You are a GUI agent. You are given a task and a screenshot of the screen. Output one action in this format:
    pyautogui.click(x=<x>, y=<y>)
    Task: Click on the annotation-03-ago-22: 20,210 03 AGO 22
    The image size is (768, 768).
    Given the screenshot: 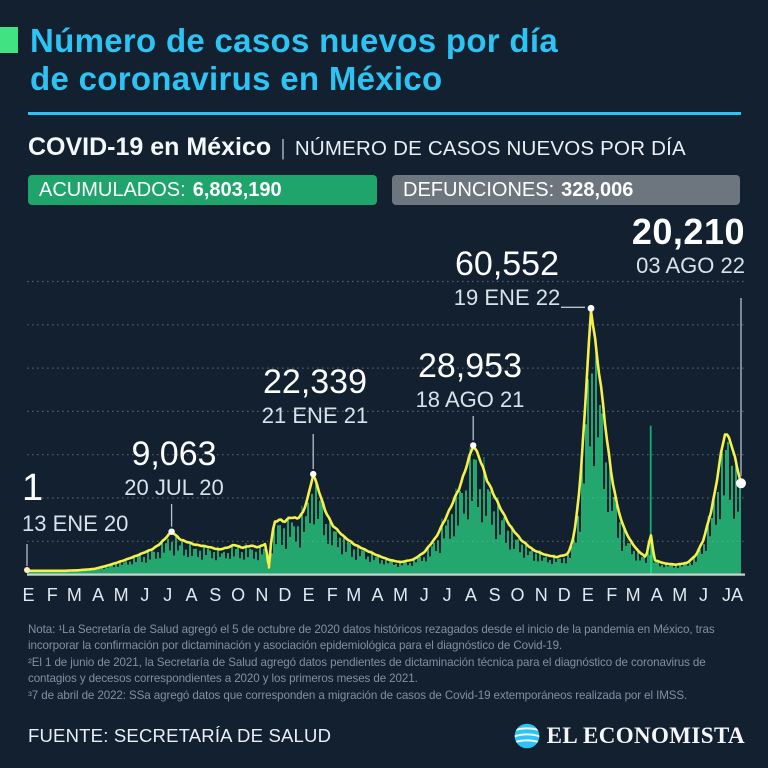 What is the action you would take?
    pyautogui.click(x=688, y=245)
    